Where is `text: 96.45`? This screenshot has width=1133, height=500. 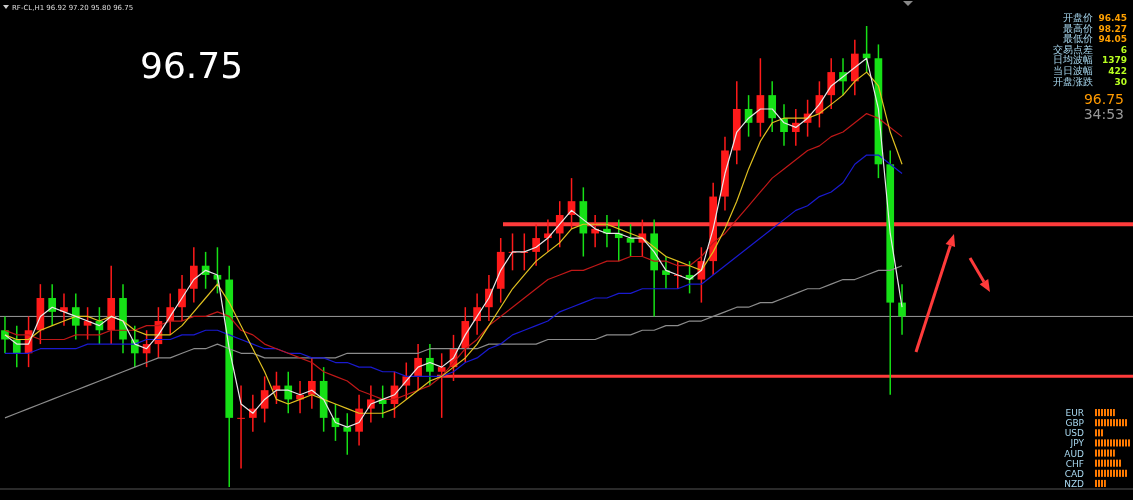
text: 96.45 is located at coordinates (1112, 18).